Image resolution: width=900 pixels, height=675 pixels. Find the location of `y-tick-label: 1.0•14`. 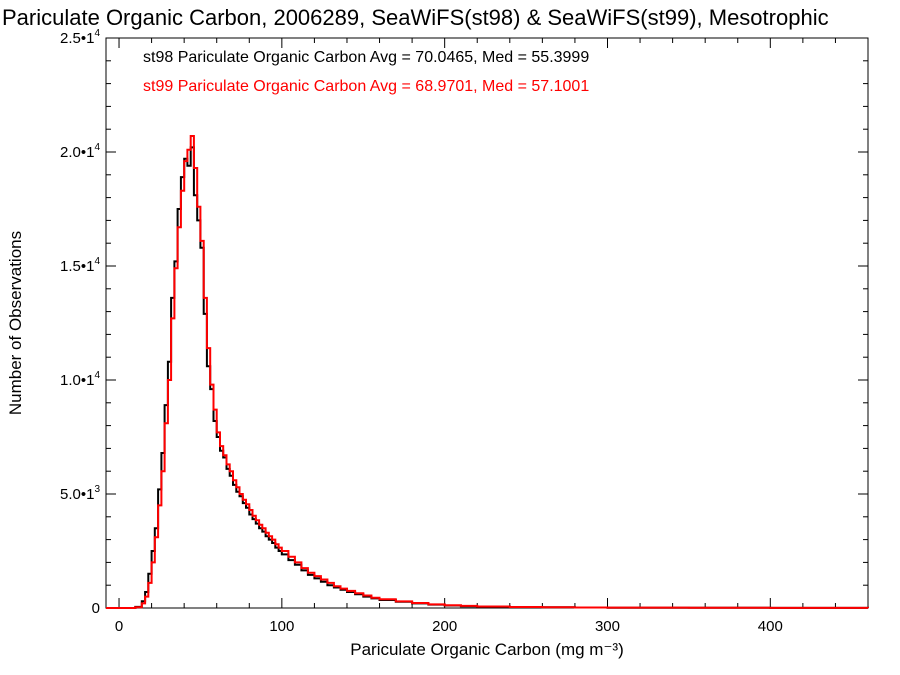

y-tick-label: 1.0•14 is located at coordinates (80, 379).